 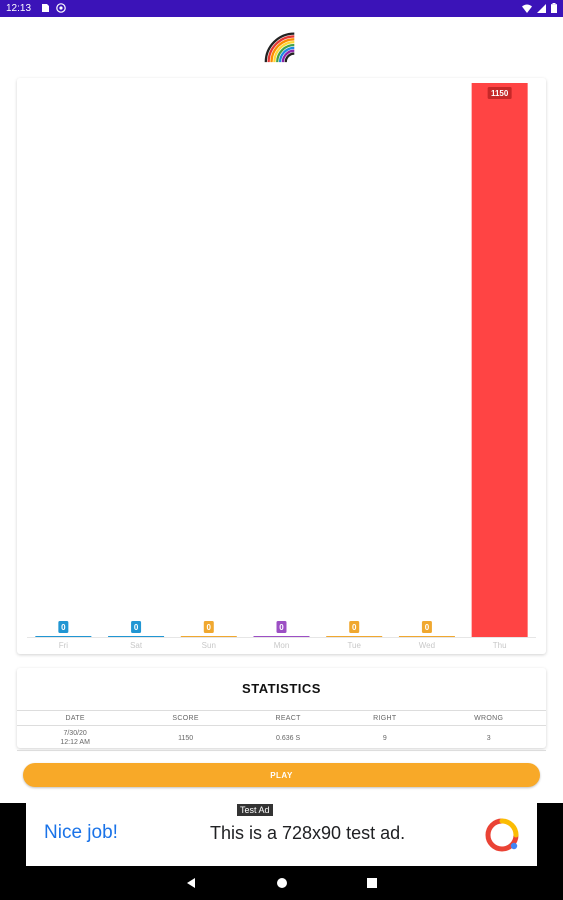 I want to click on home-icon, so click(x=282, y=883).